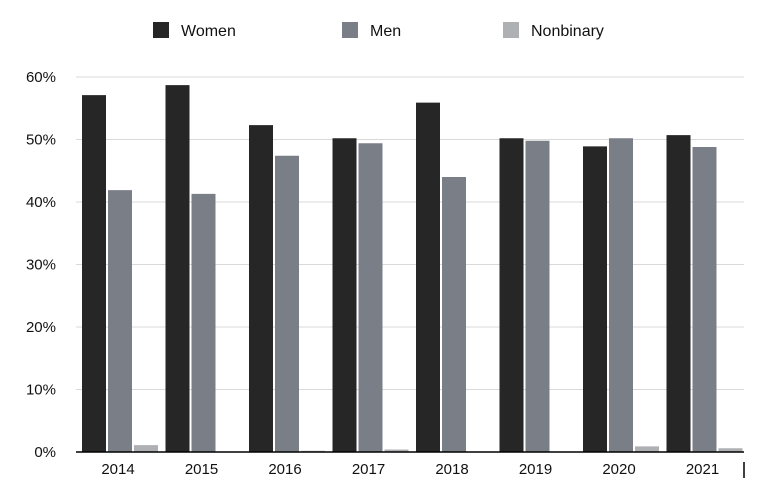 This screenshot has height=502, width=780. What do you see at coordinates (396, 450) in the screenshot?
I see `bar-nonbinary-2017` at bounding box center [396, 450].